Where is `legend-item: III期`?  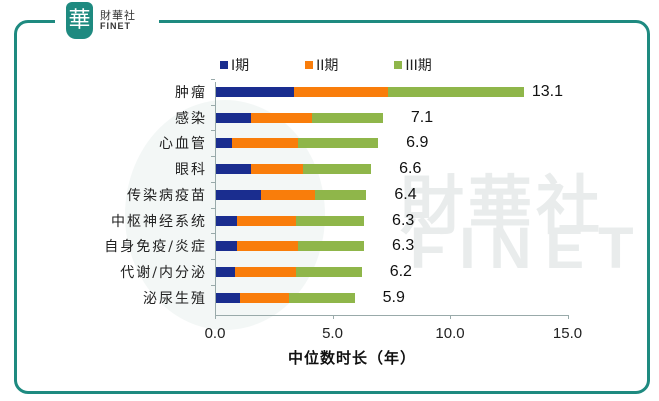 legend-item: III期 is located at coordinates (413, 65).